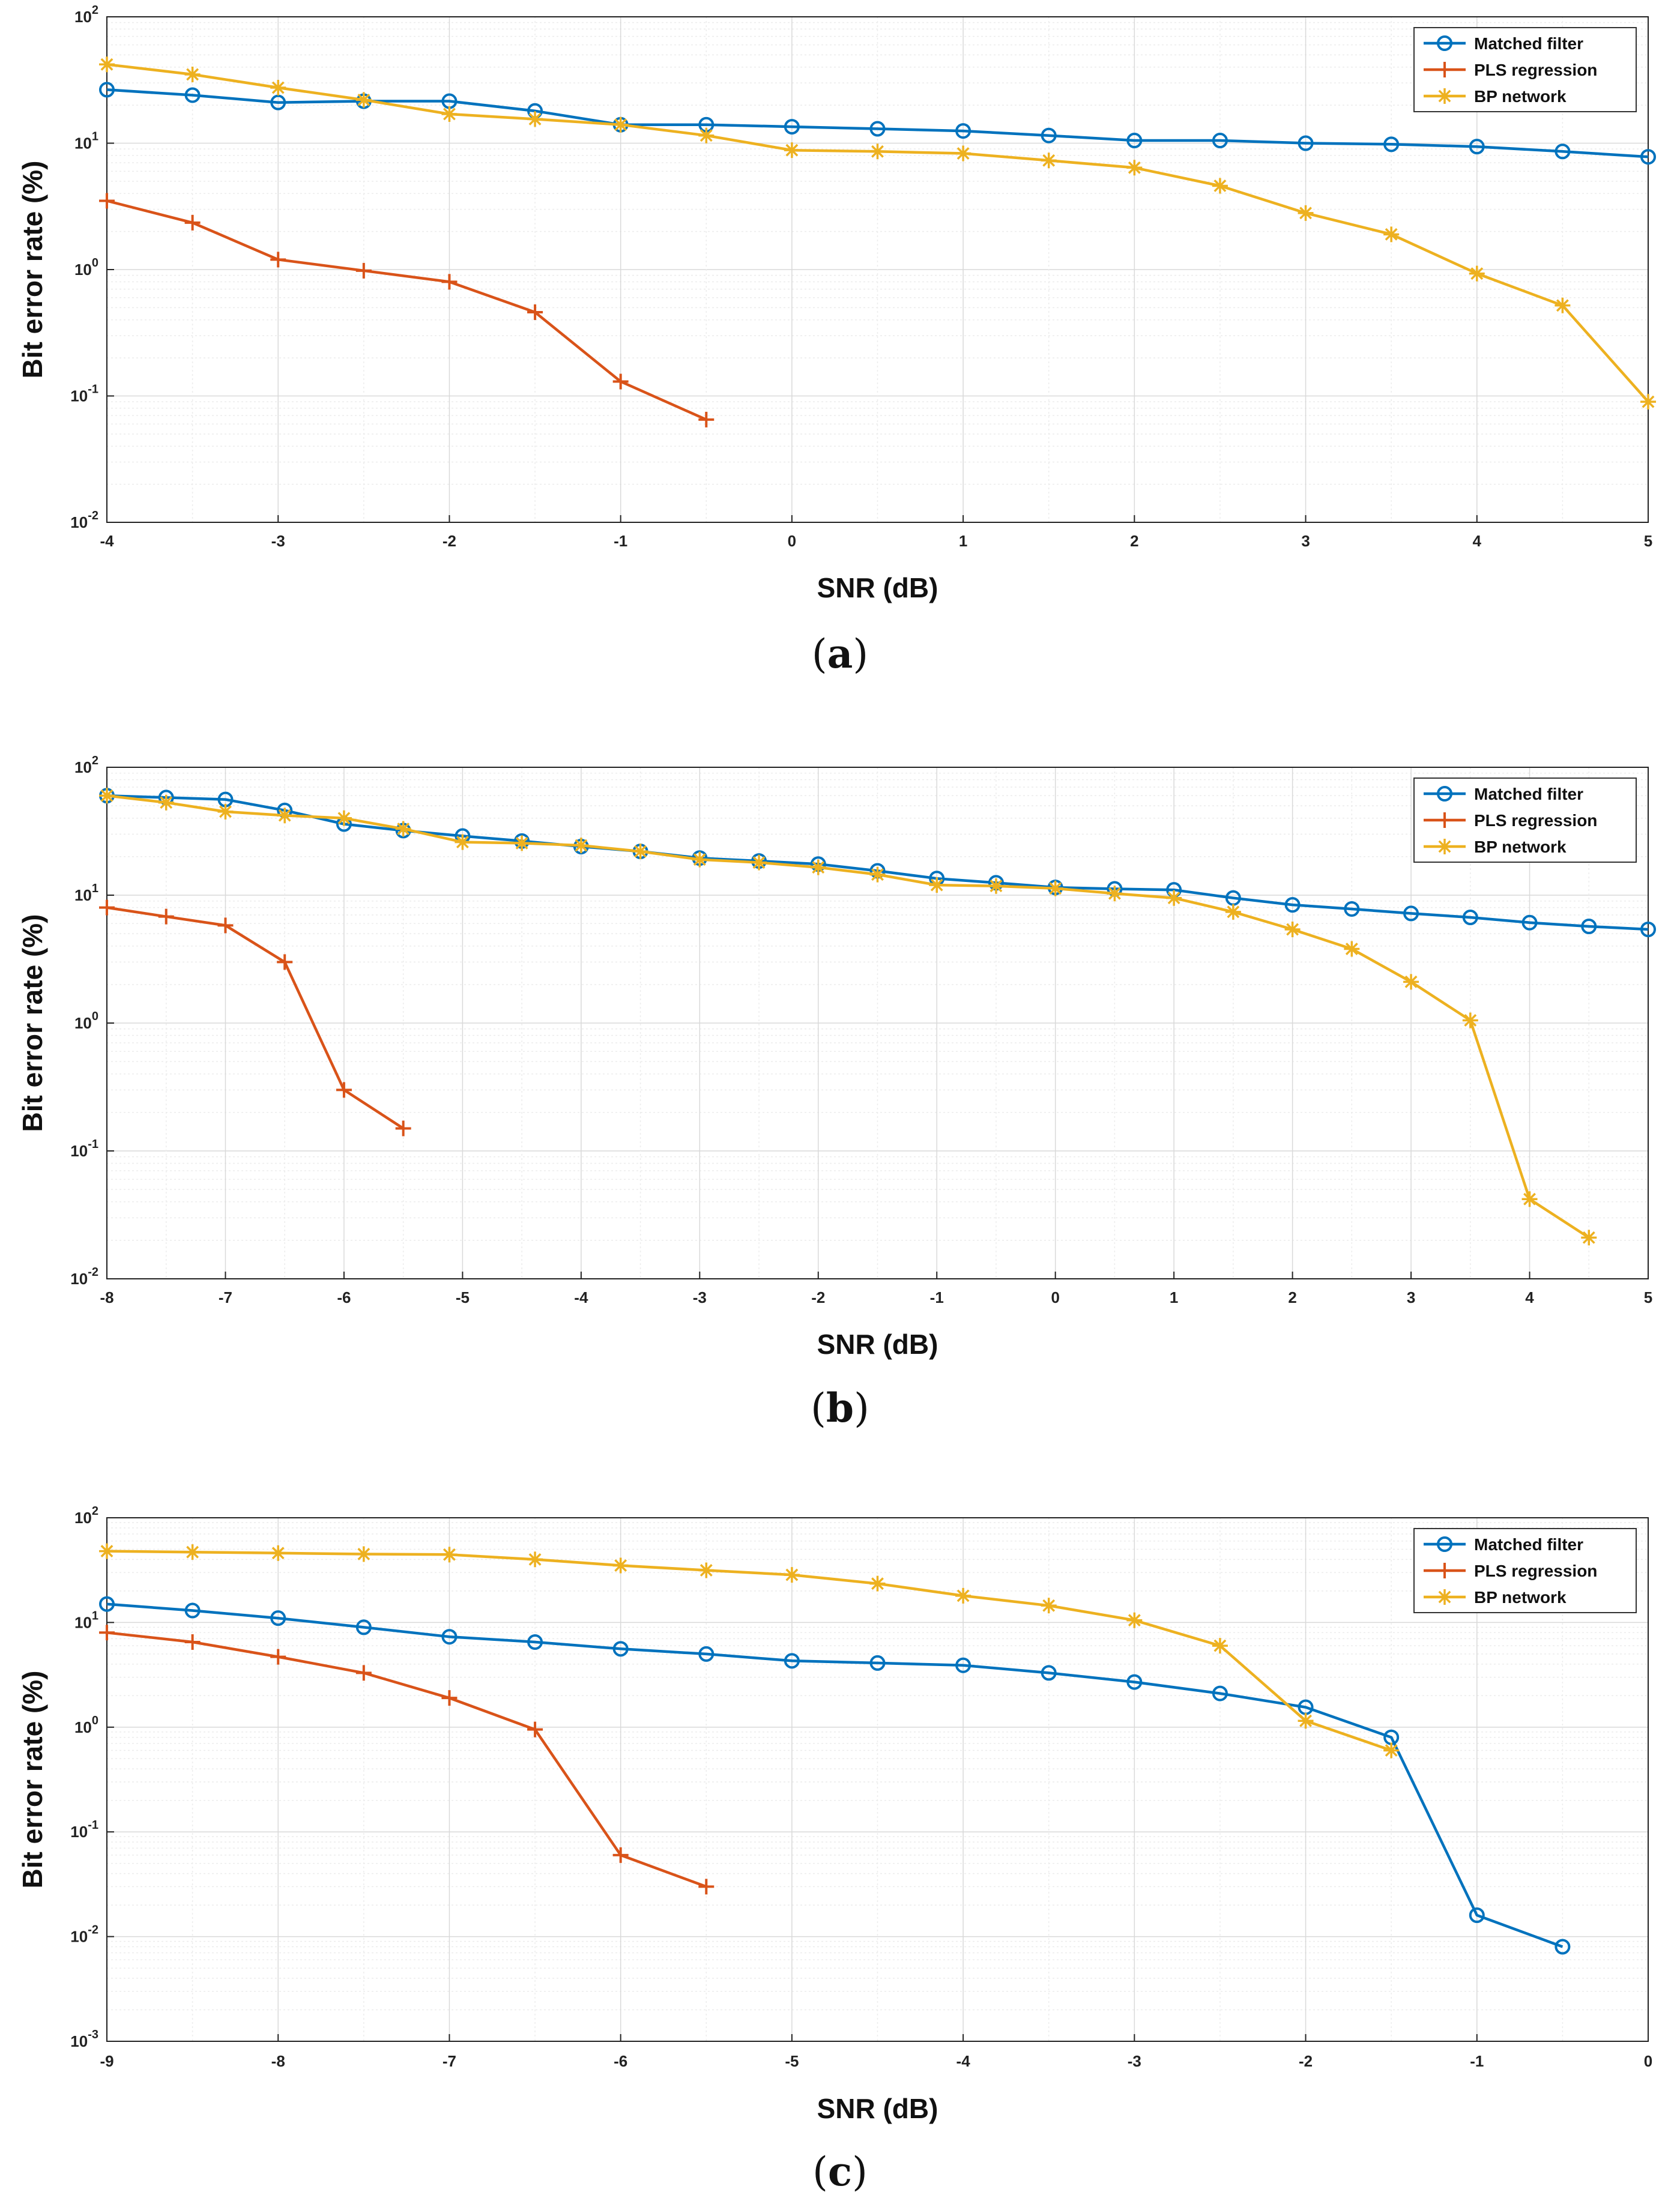 This screenshot has width=1680, height=2201. Describe the element at coordinates (840, 1407) in the screenshot. I see `figure-caption: (b)` at that location.